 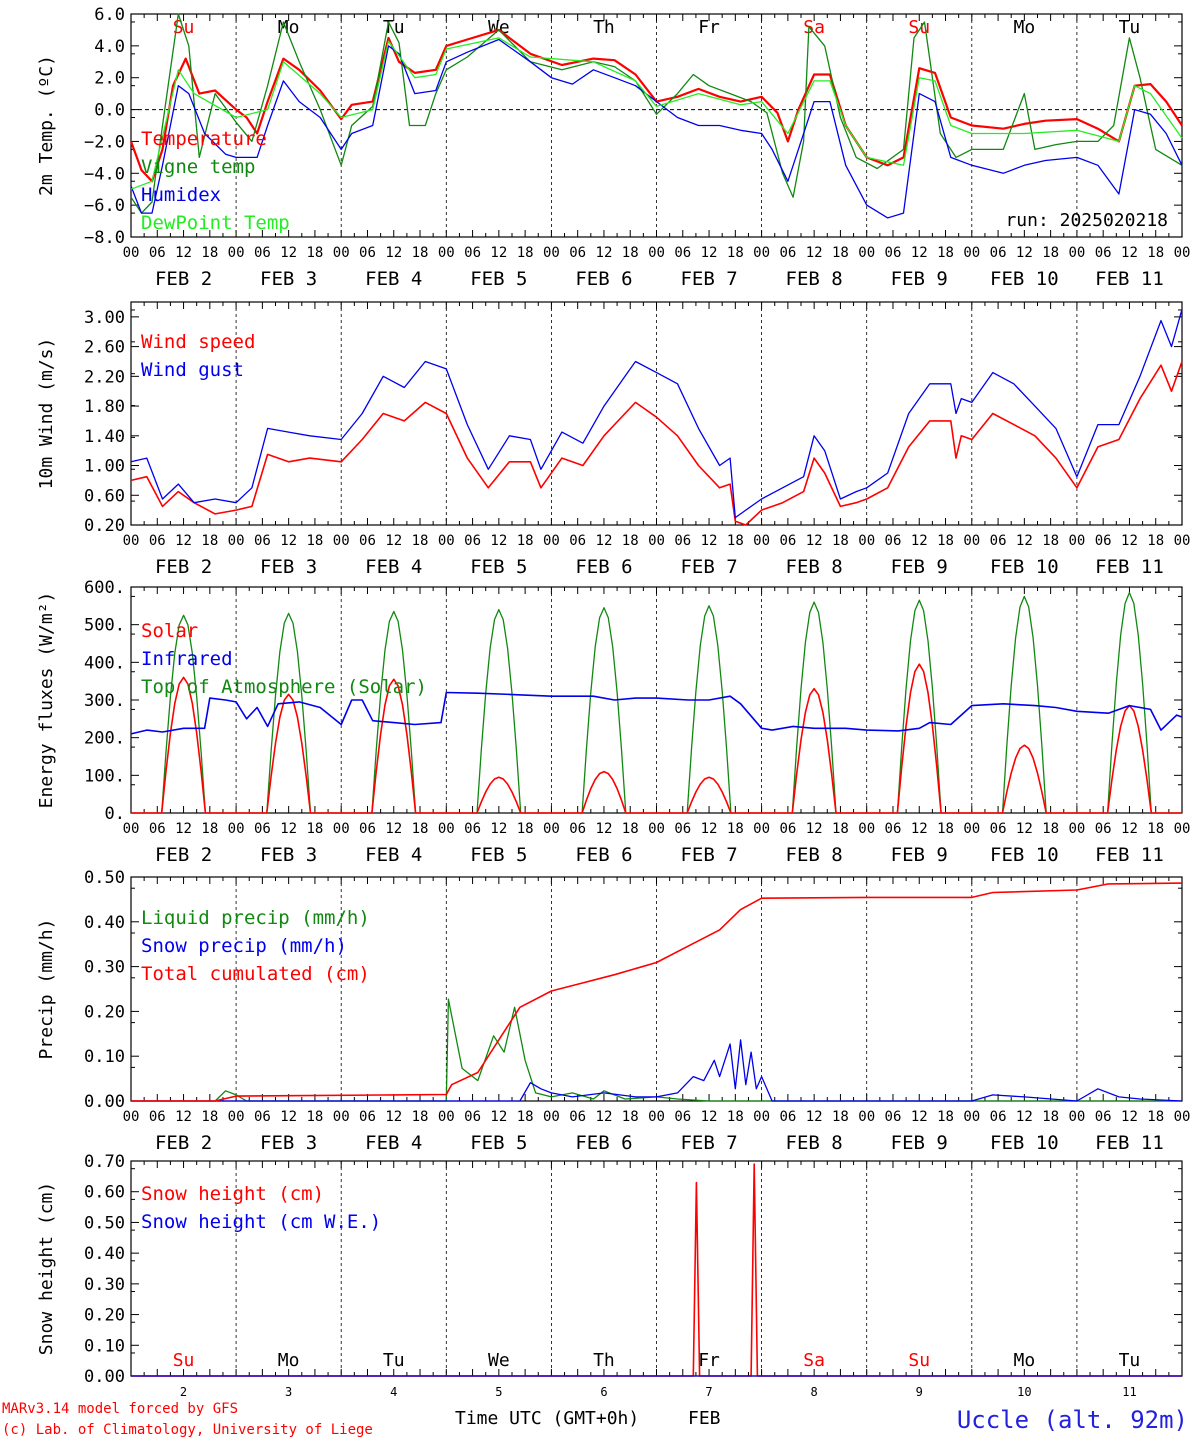 I want to click on day-number: 4, so click(x=393, y=1392).